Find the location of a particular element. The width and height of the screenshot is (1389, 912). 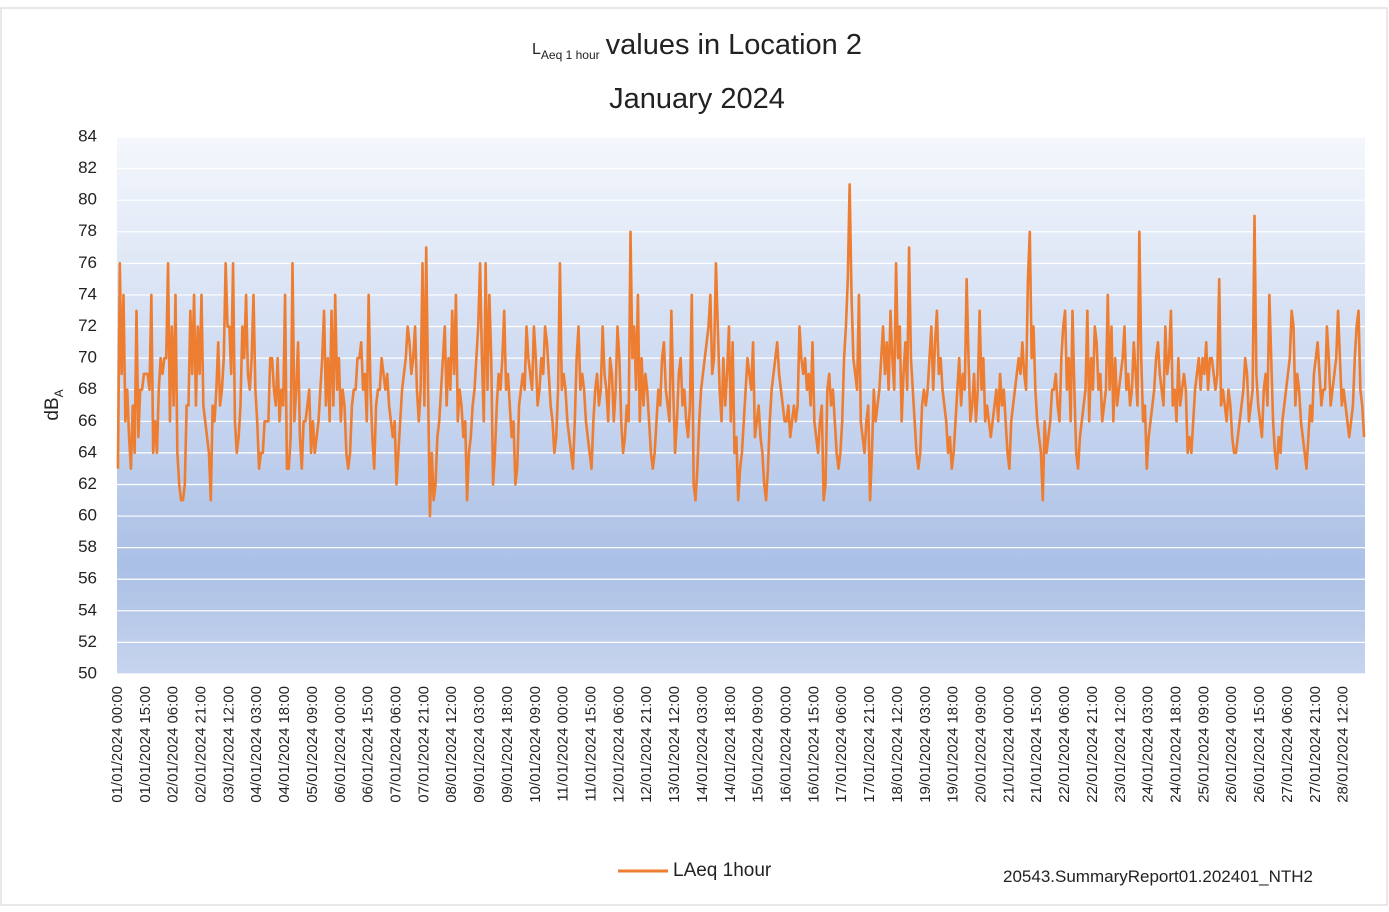

x-tick-label: 20/01/2024 09:00 is located at coordinates (980, 744).